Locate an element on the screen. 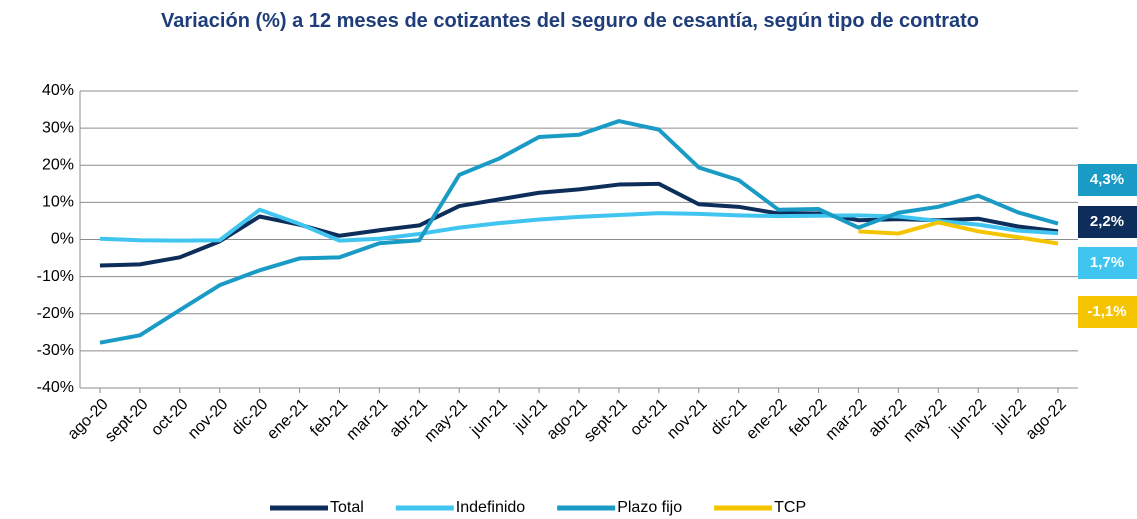 The height and width of the screenshot is (519, 1137). end-label-text: 2,2% is located at coordinates (1107, 221).